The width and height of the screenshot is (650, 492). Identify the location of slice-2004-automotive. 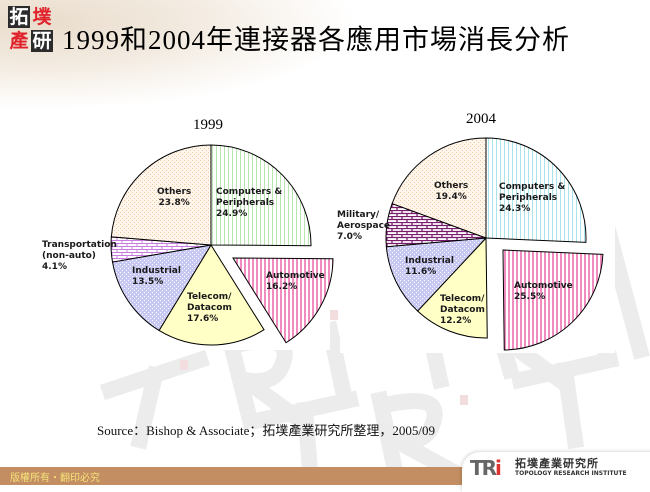
(553, 300).